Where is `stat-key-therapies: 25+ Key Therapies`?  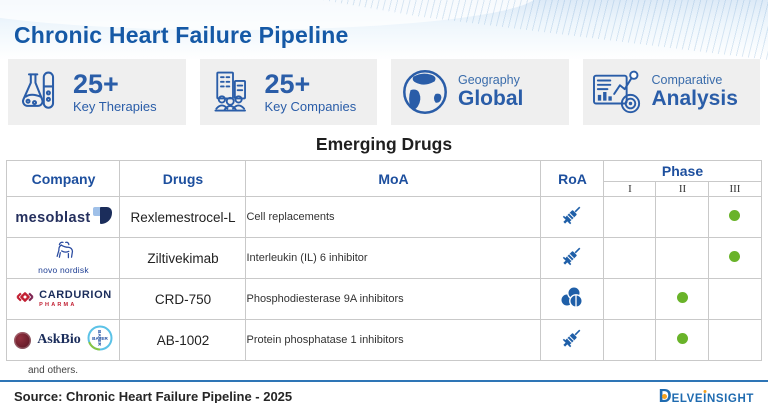 stat-key-therapies: 25+ Key Therapies is located at coordinates (97, 92).